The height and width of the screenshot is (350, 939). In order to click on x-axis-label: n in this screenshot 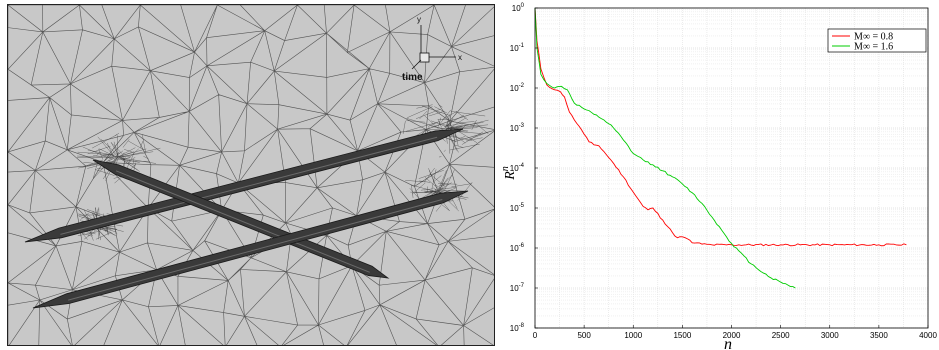, I will do `click(728, 343)`.